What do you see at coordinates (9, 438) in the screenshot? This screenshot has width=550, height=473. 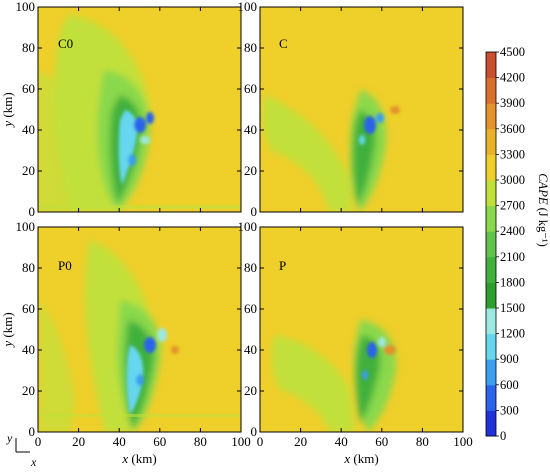 I see `orientation-y-label: y` at bounding box center [9, 438].